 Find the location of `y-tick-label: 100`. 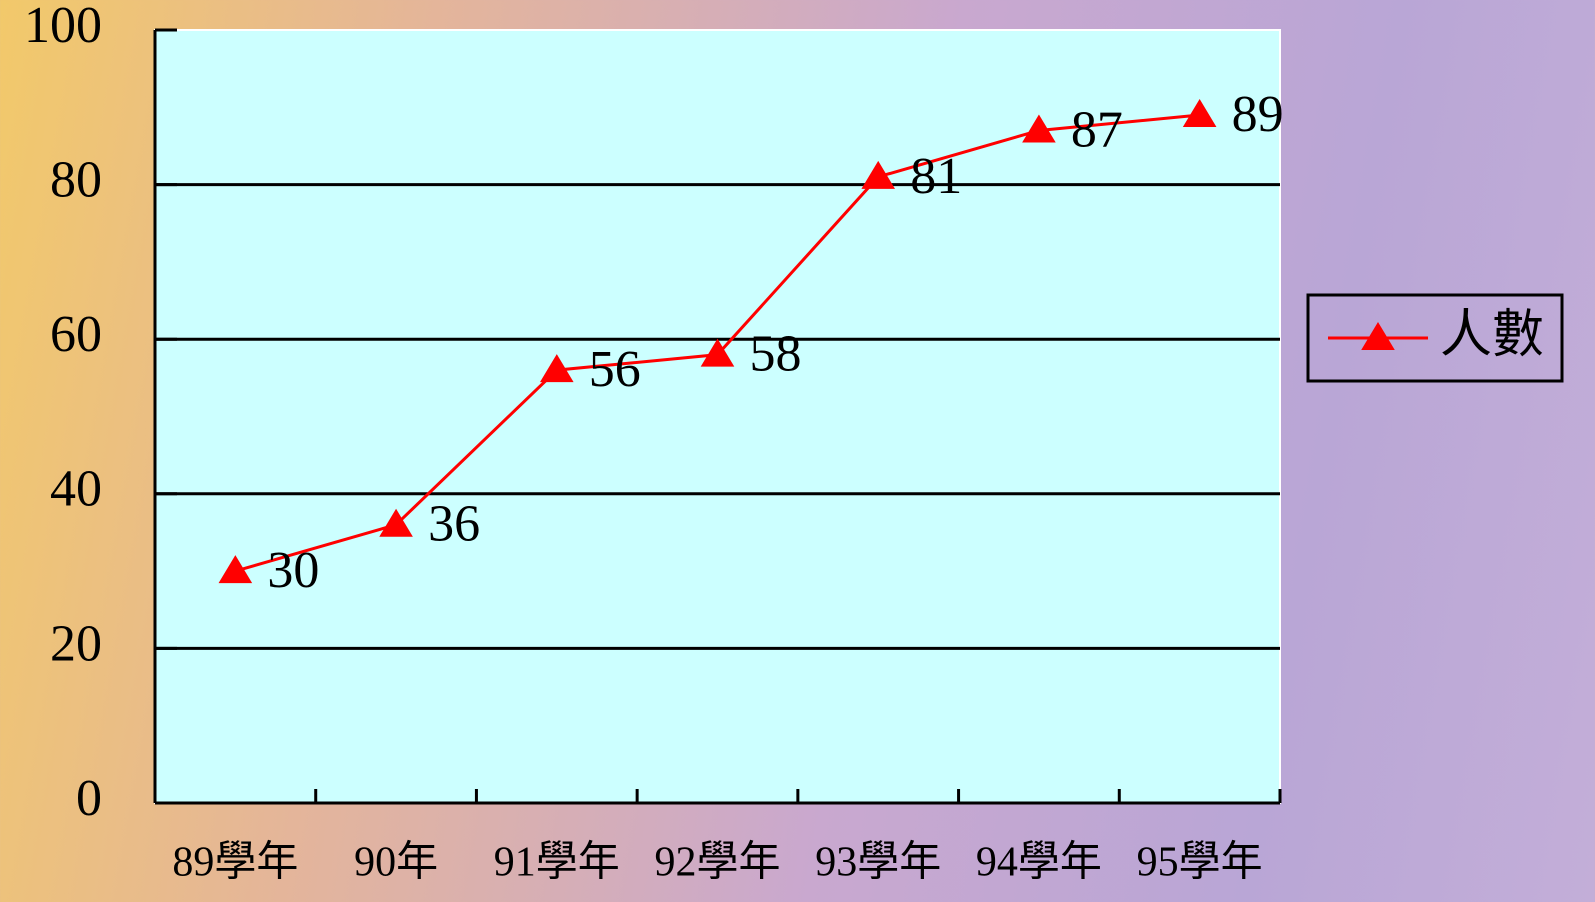

y-tick-label: 100 is located at coordinates (63, 27).